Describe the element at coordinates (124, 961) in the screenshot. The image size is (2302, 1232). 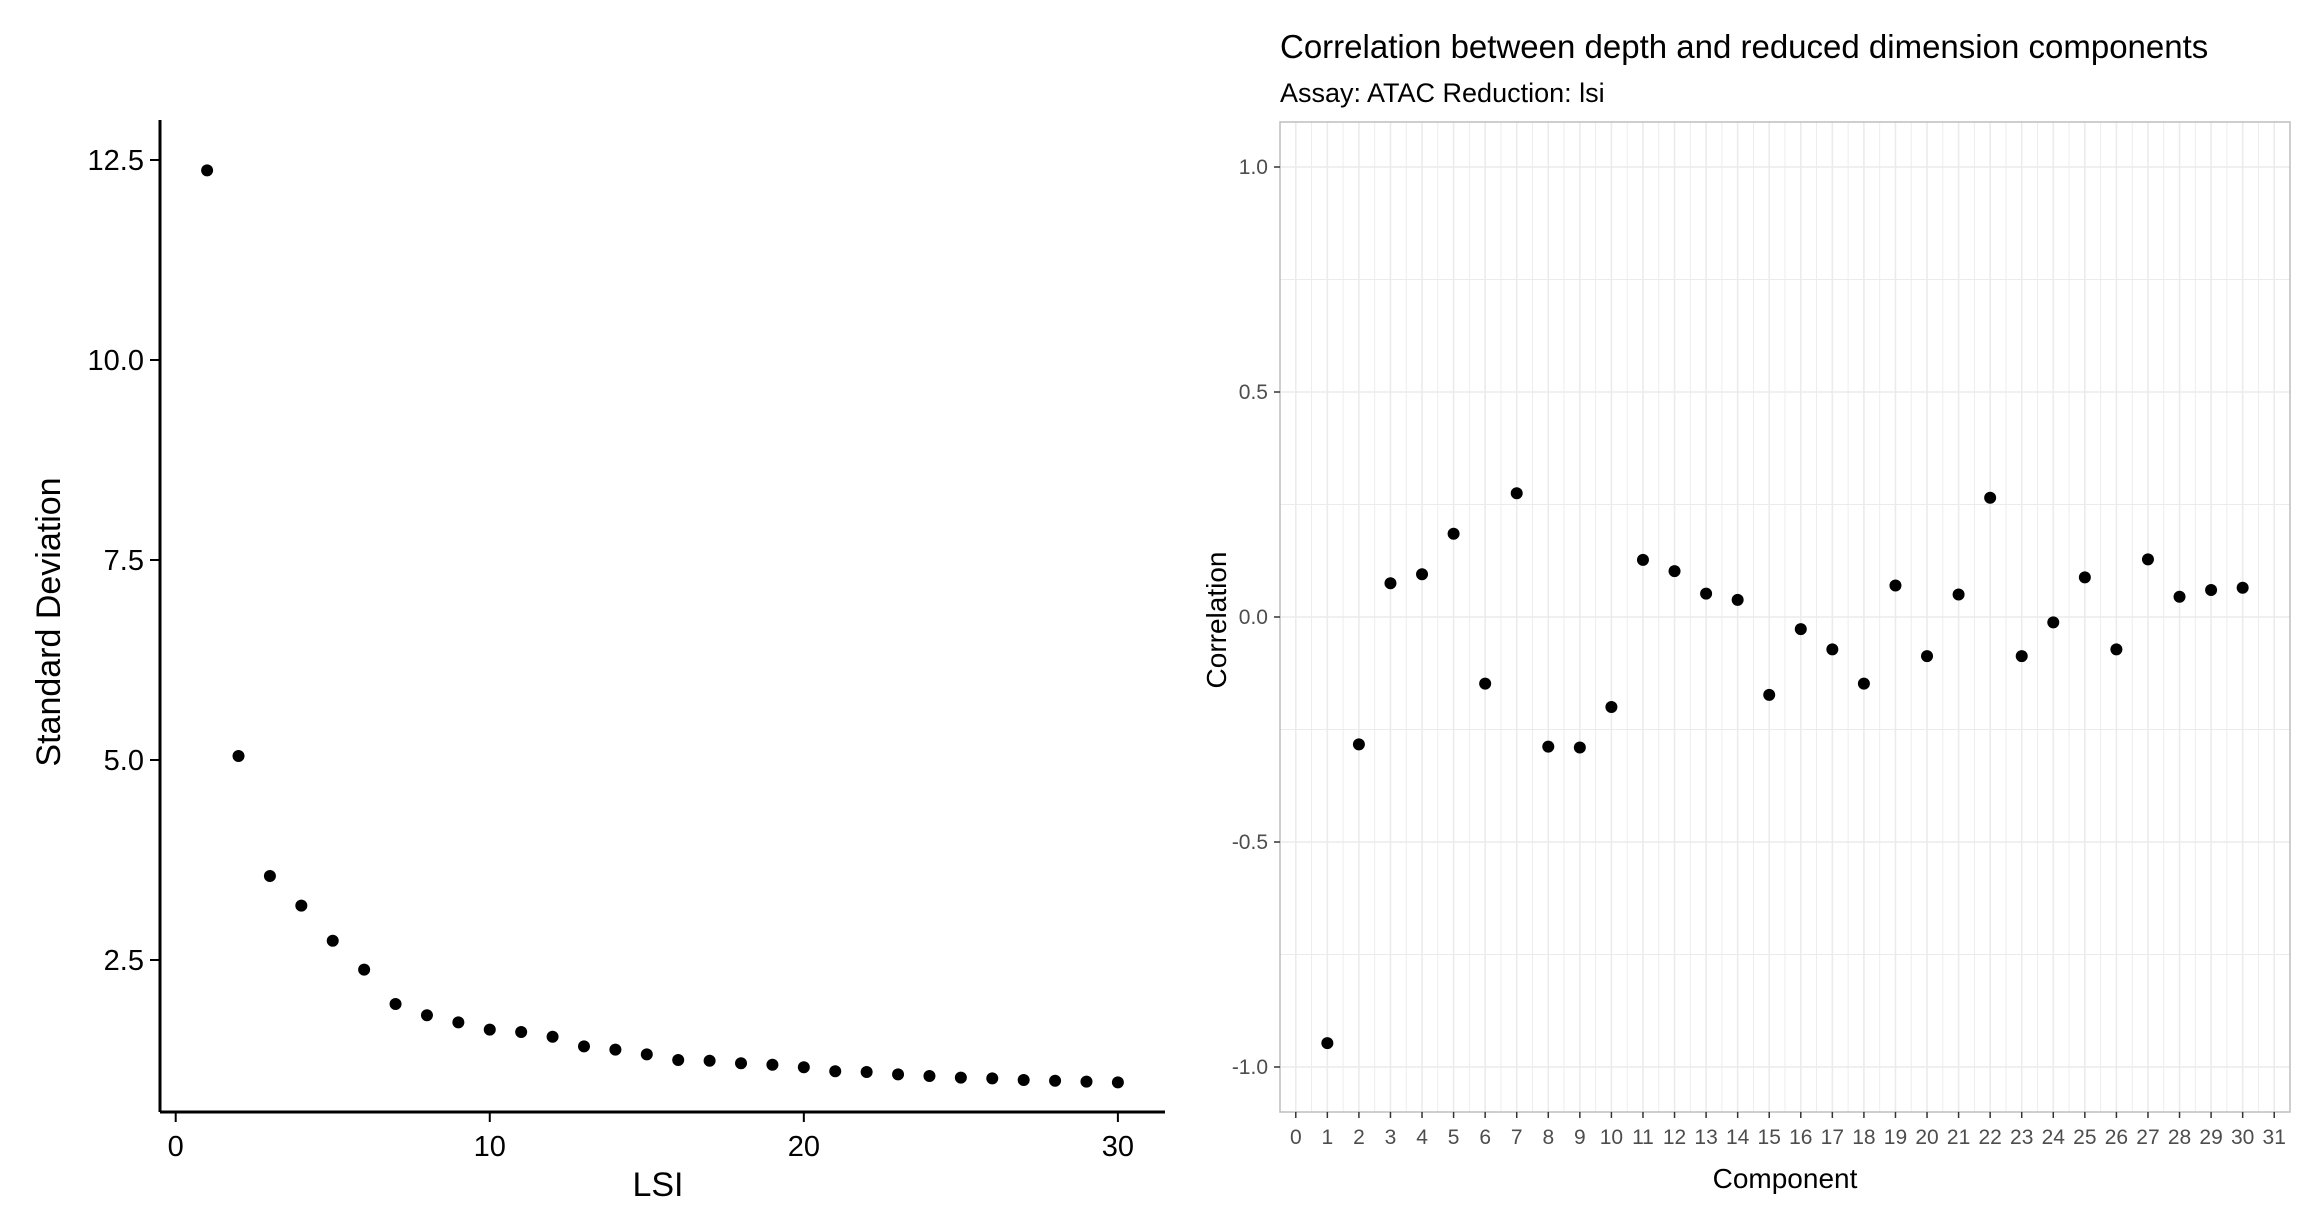
I see `y-tick-label: 2.5` at that location.